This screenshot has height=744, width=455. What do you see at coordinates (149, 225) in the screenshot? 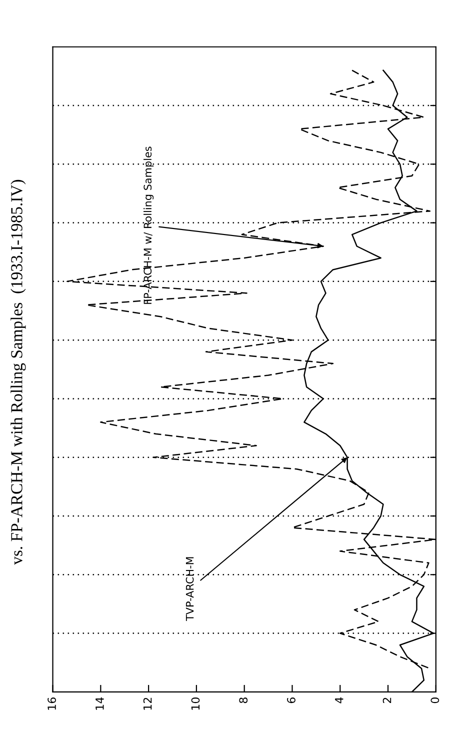
I see `text: FP-ARCH-M w/ Rolling Samples` at bounding box center [149, 225].